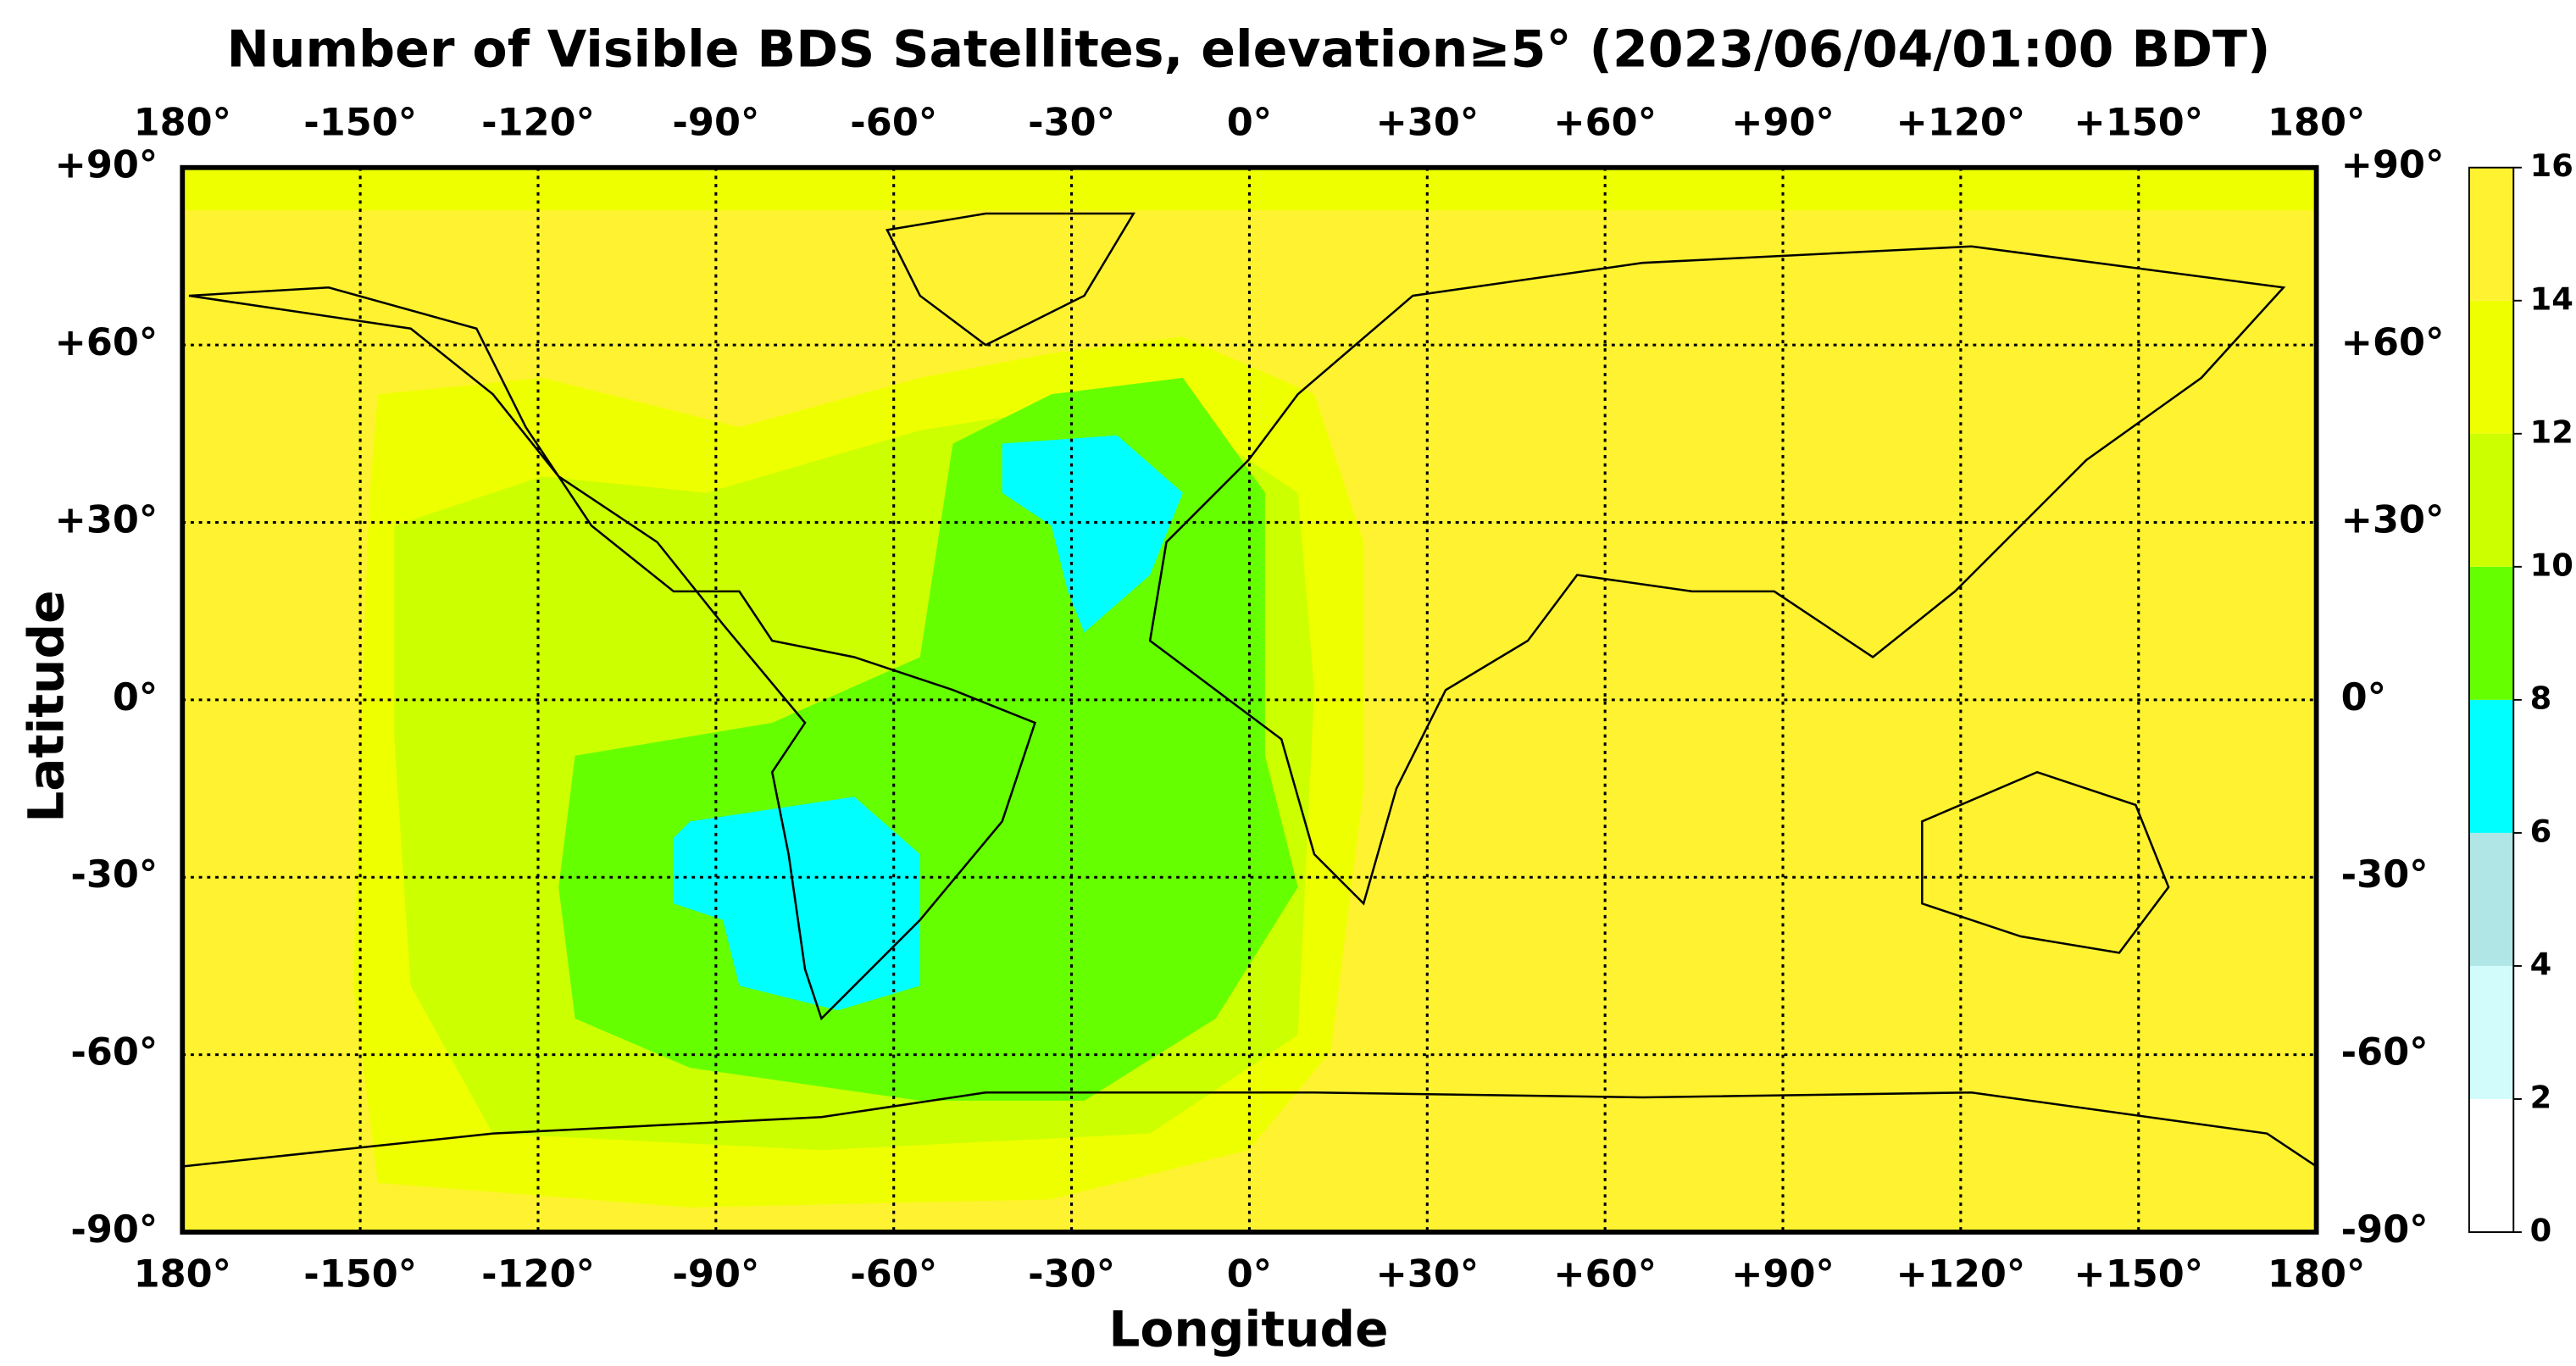 Image resolution: width=2576 pixels, height=1366 pixels. What do you see at coordinates (2541, 831) in the screenshot?
I see `colorbar-tick-label: 6` at bounding box center [2541, 831].